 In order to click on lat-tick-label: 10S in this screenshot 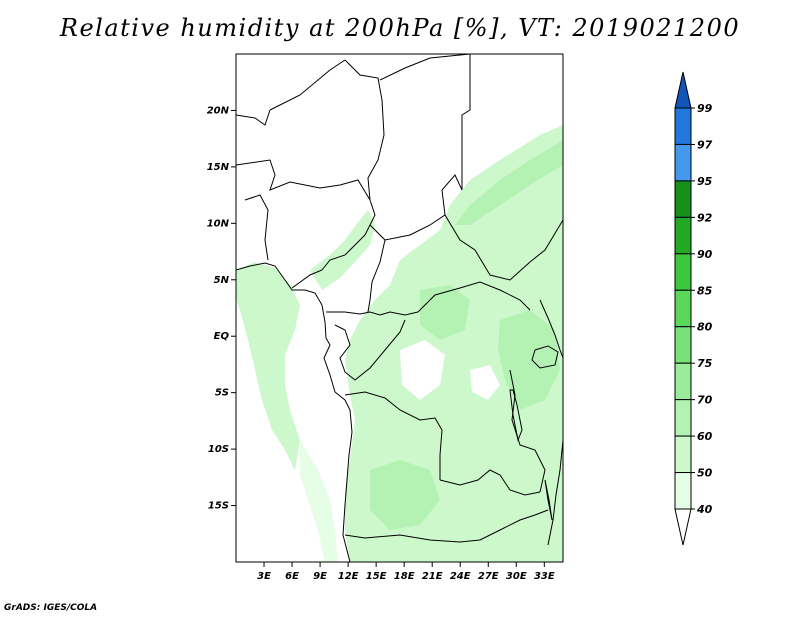, I will do `click(218, 449)`.